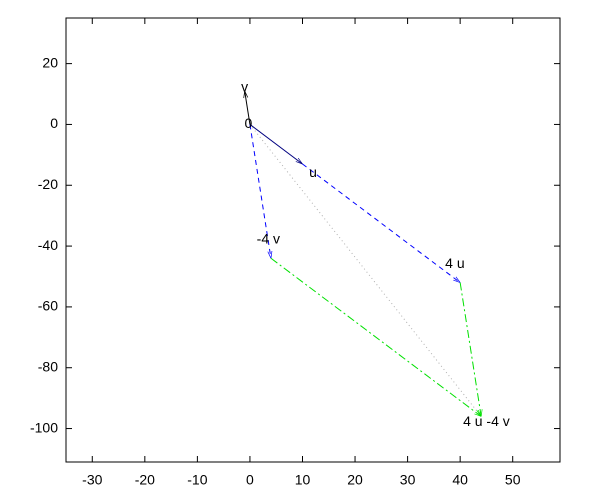  Describe the element at coordinates (44, 427) in the screenshot. I see `y-tick-label: -100` at that location.